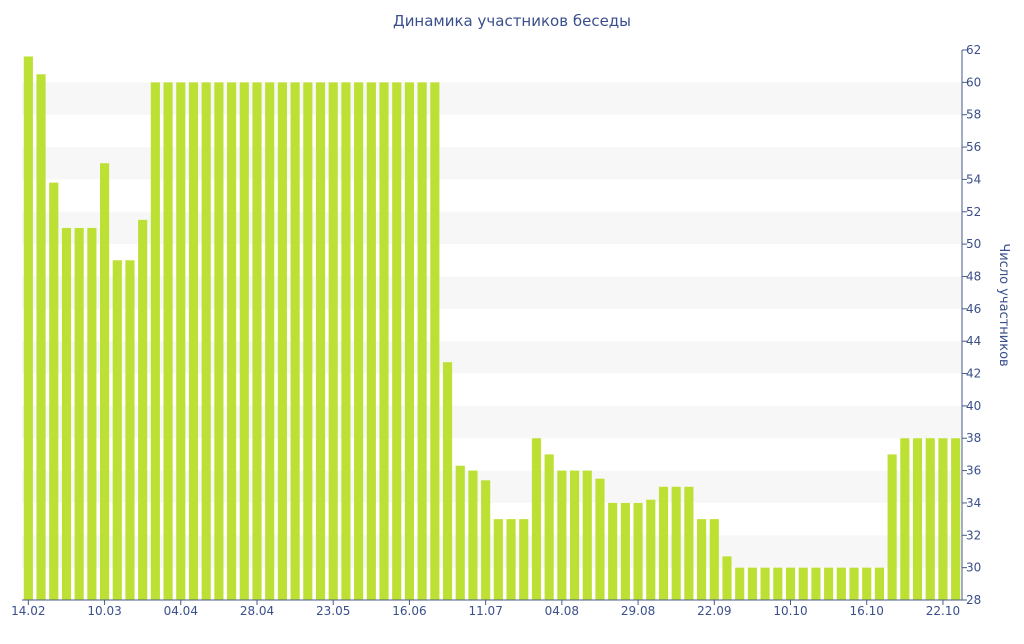  What do you see at coordinates (973, 406) in the screenshot?
I see `y-tick-label: 40` at bounding box center [973, 406].